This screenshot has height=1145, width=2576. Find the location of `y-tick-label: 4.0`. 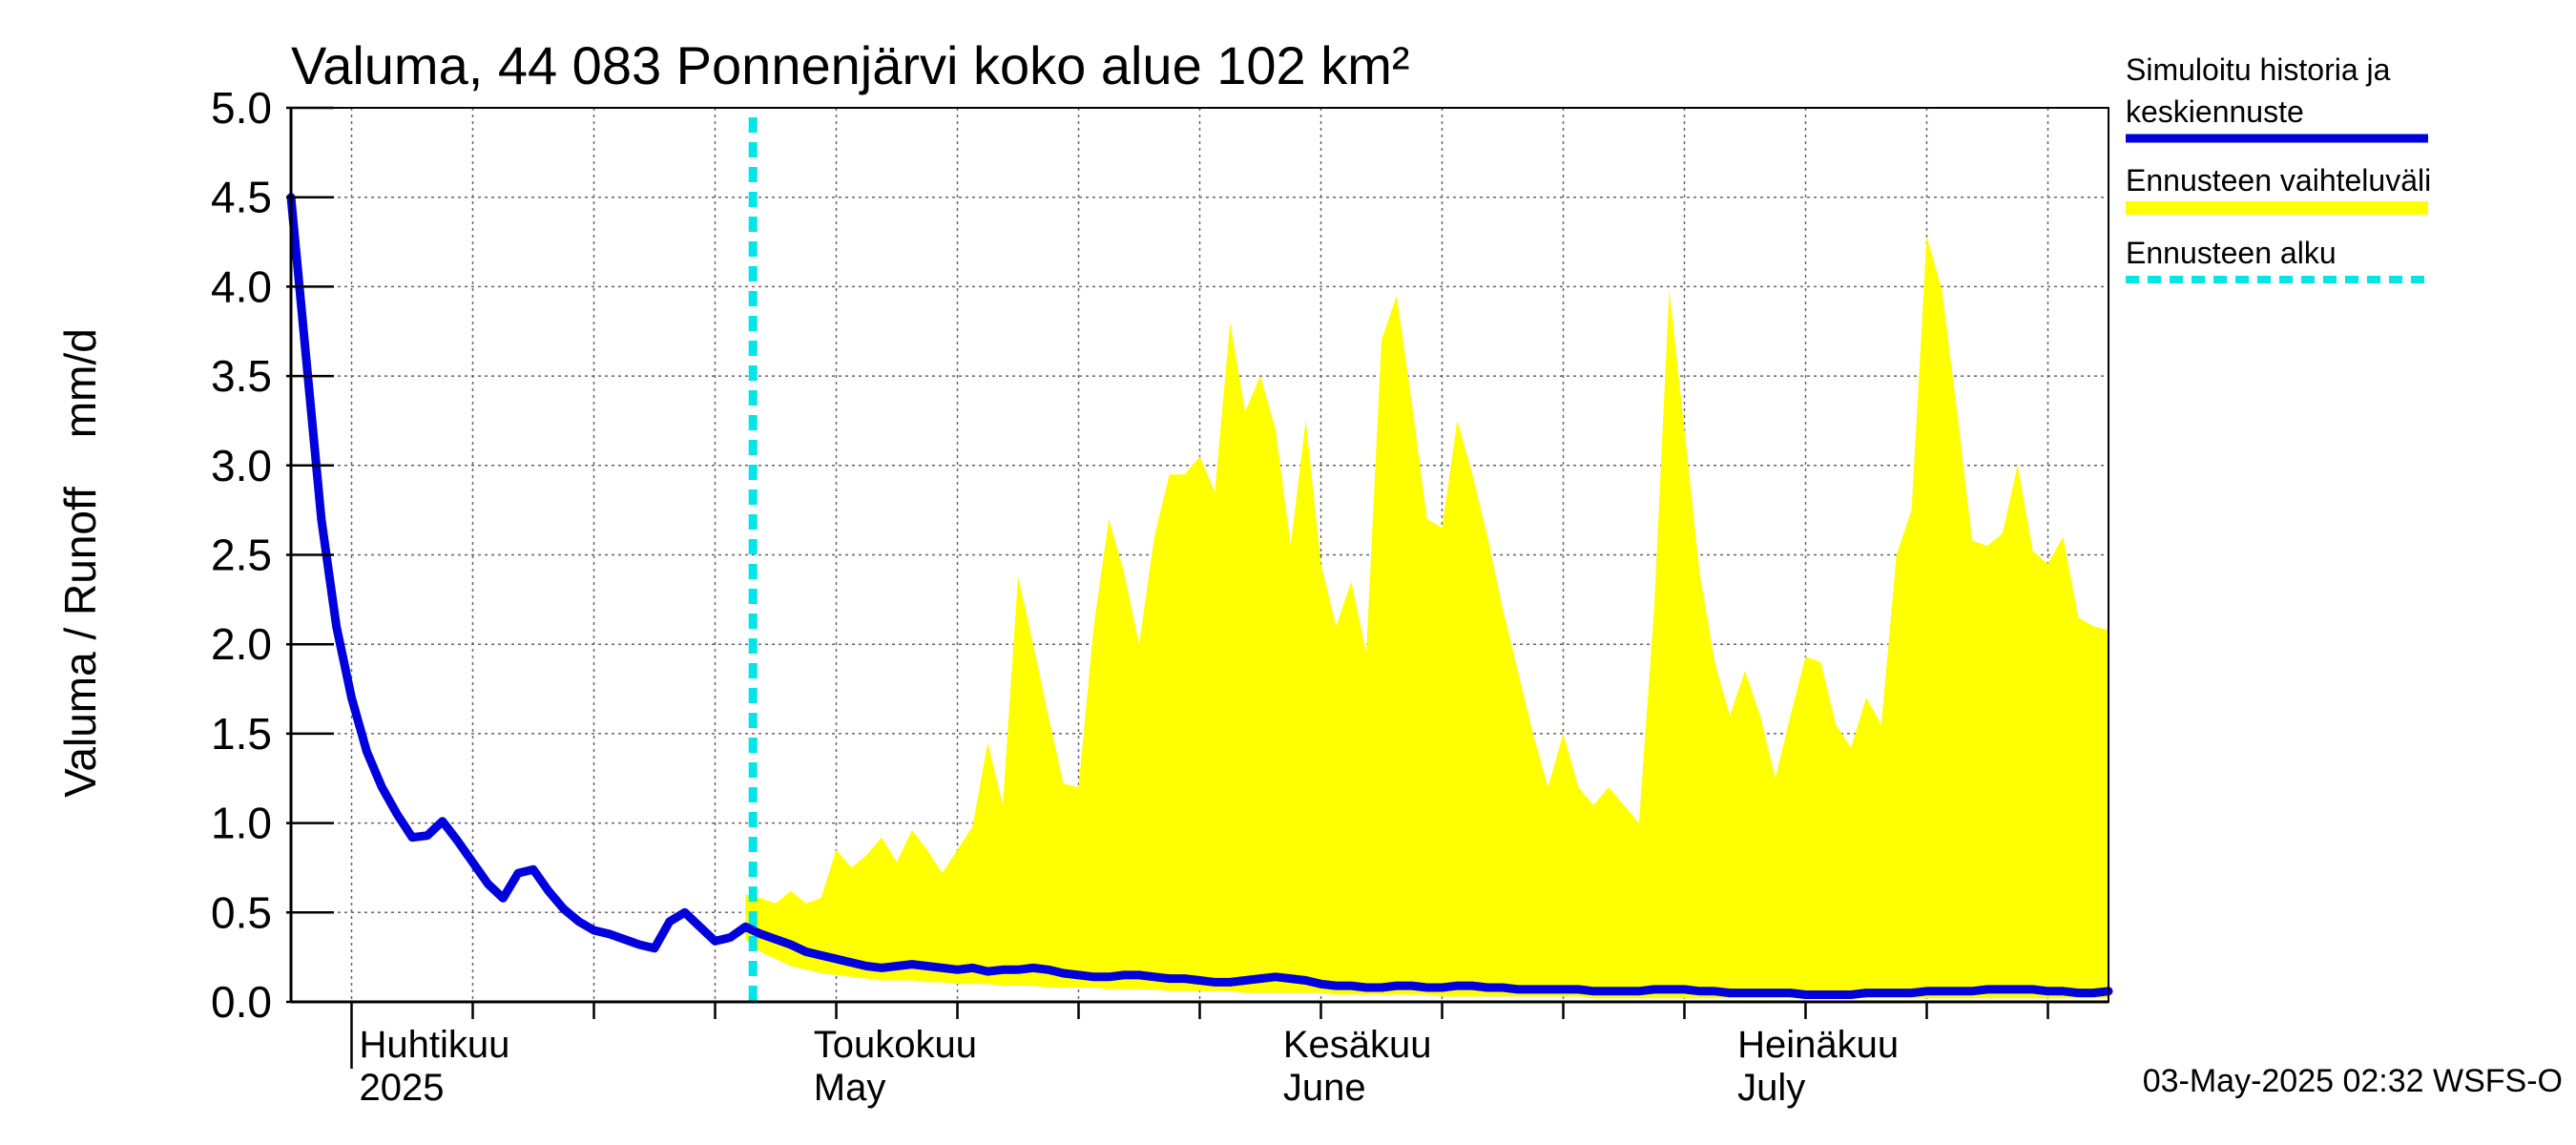

y-tick-label: 4.0 is located at coordinates (241, 286).